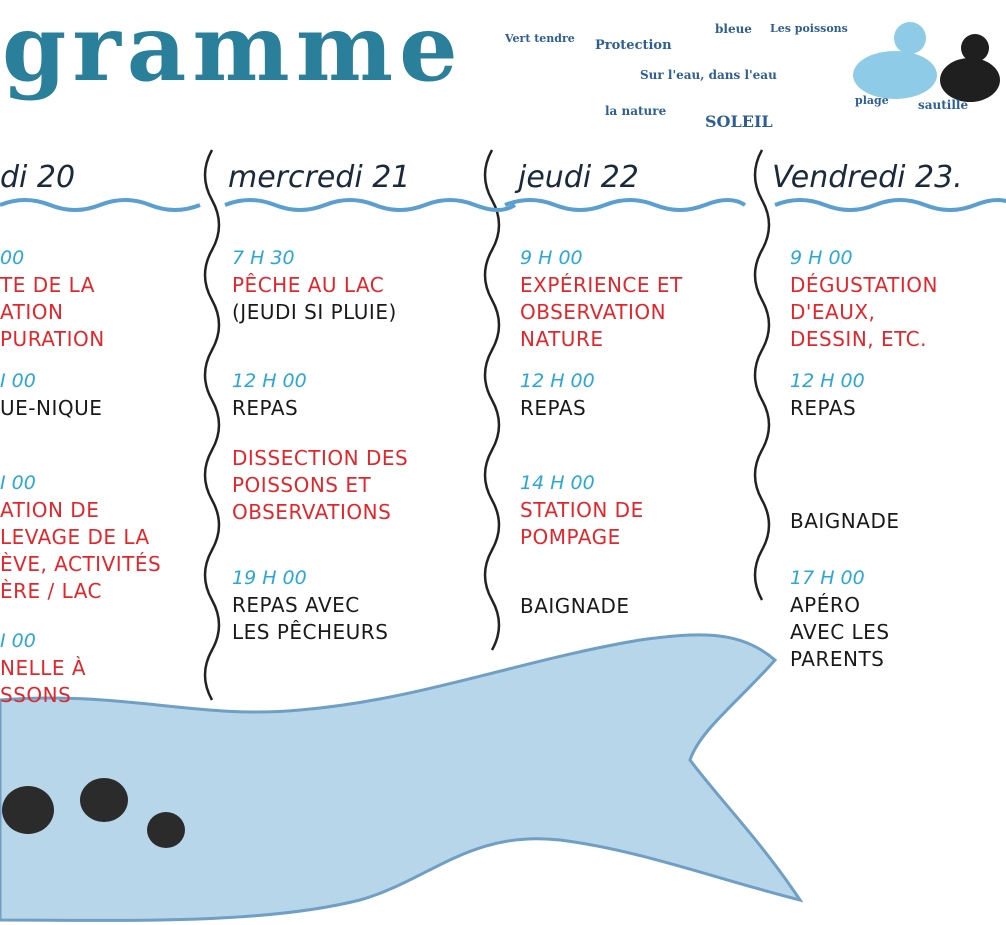  What do you see at coordinates (36, 695) in the screenshot?
I see `event-title: SSONS` at bounding box center [36, 695].